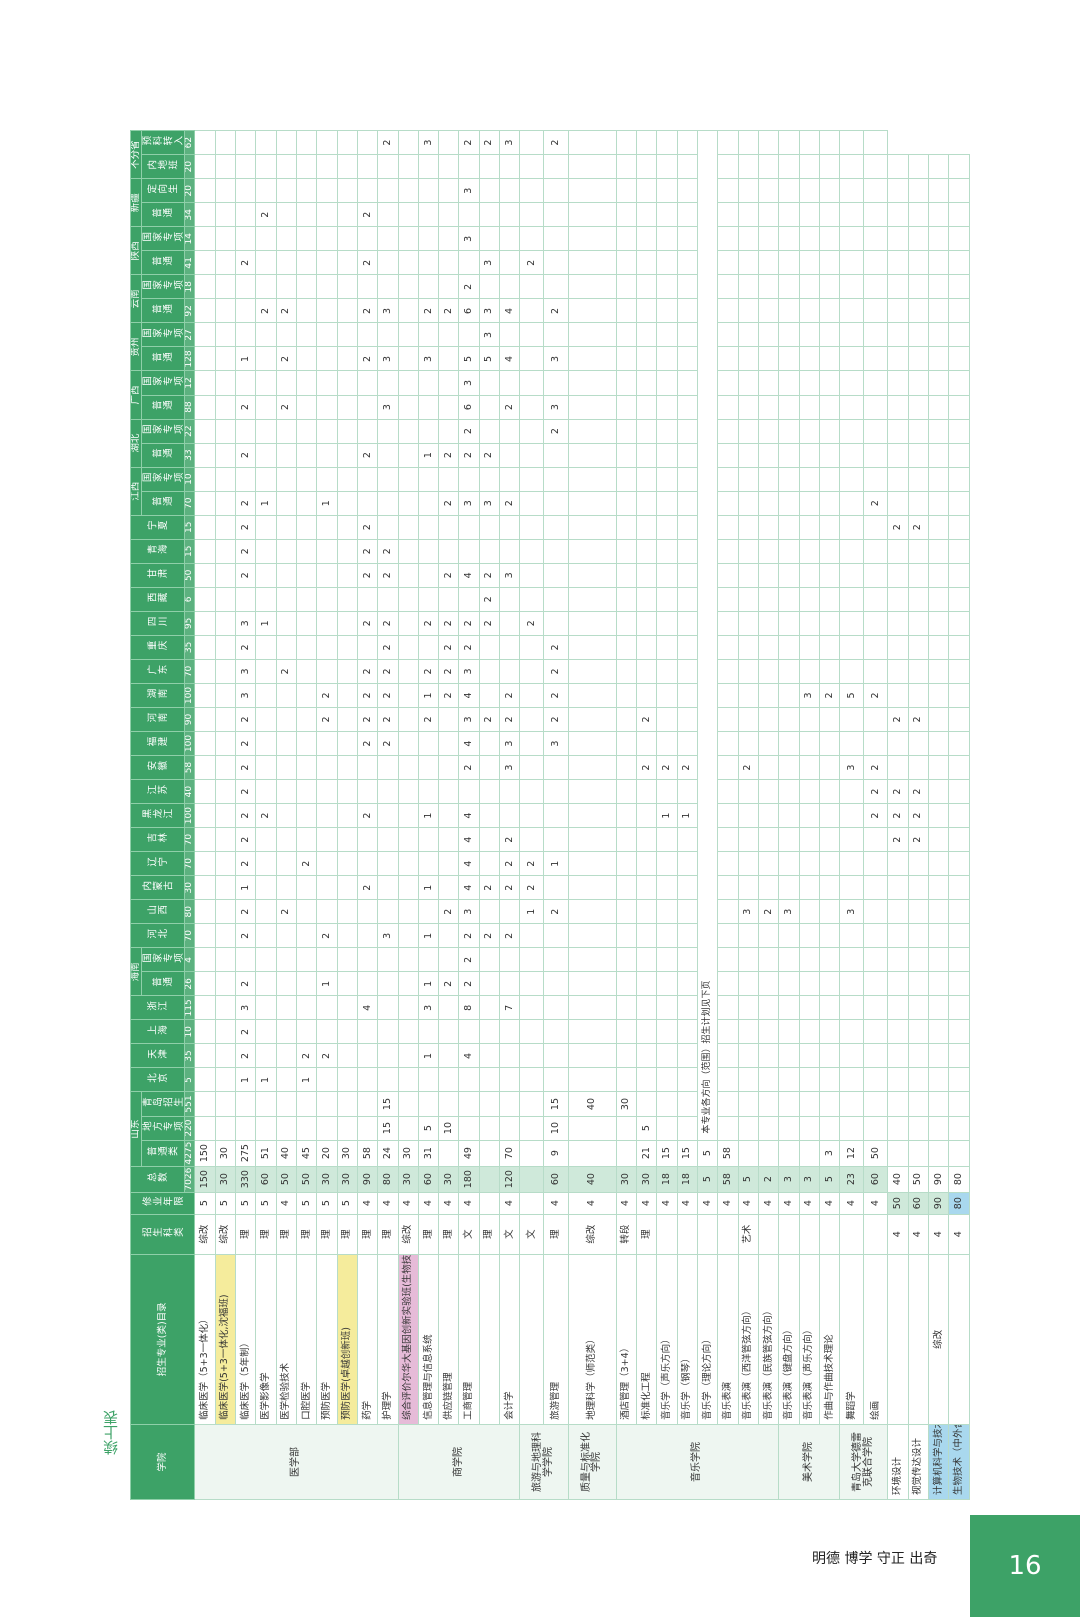  Describe the element at coordinates (544, 815) in the screenshot. I see `table-row: 旅游与地理科学学院文 1 2 2 2 2` at that location.